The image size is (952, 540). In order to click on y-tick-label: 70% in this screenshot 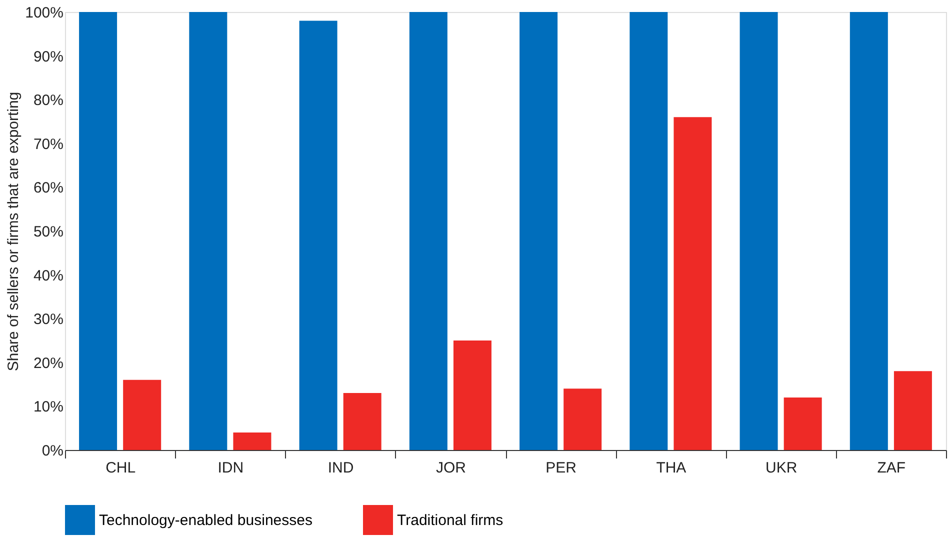, I will do `click(48, 144)`.